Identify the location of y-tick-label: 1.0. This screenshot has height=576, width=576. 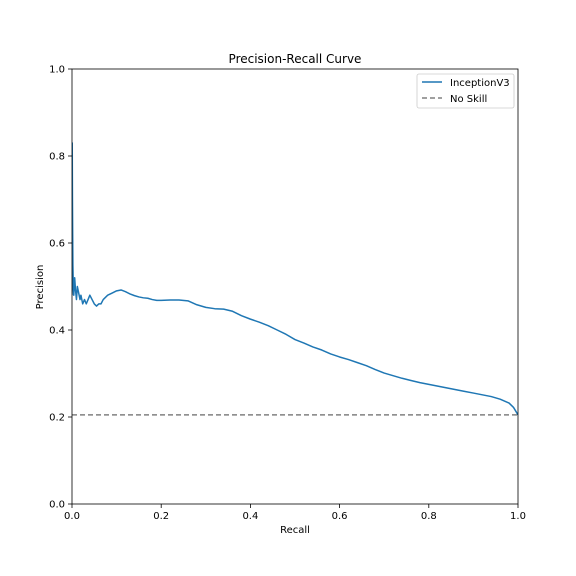
(57, 70).